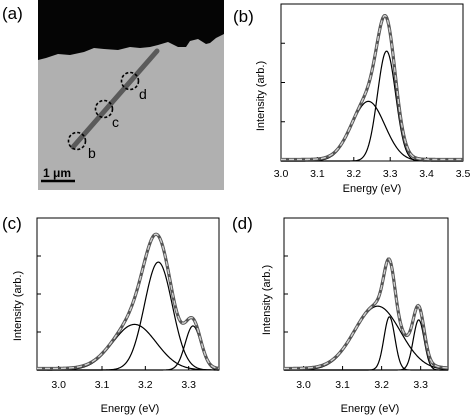 Image resolution: width=474 pixels, height=417 pixels. Describe the element at coordinates (426, 174) in the screenshot. I see `x-tick-label: 3.4` at that location.